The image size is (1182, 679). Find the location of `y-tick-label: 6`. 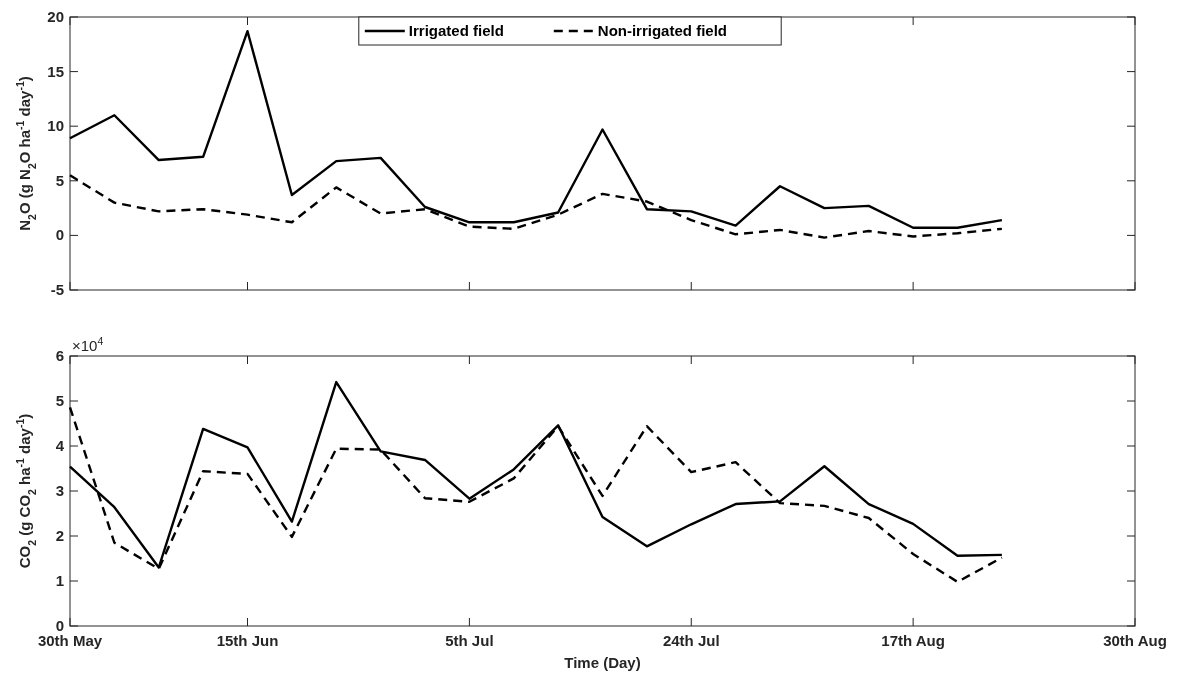

y-tick-label: 6 is located at coordinates (59, 355).